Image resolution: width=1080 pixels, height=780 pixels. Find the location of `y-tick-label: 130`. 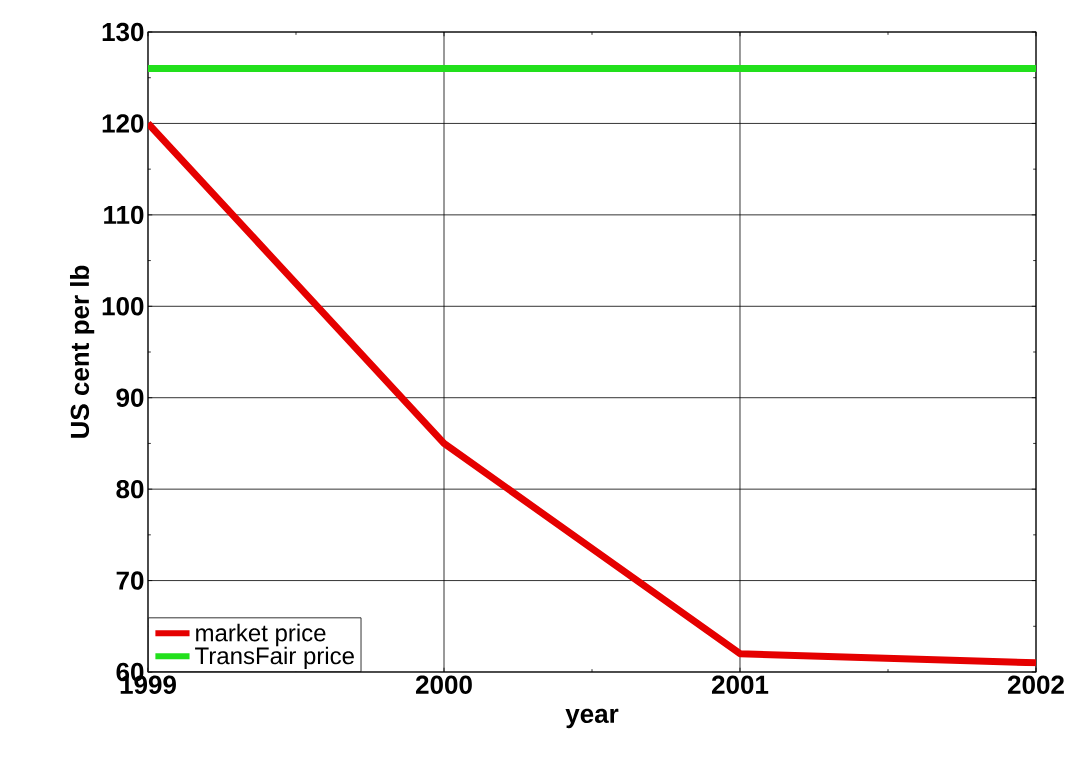

y-tick-label: 130 is located at coordinates (123, 32).